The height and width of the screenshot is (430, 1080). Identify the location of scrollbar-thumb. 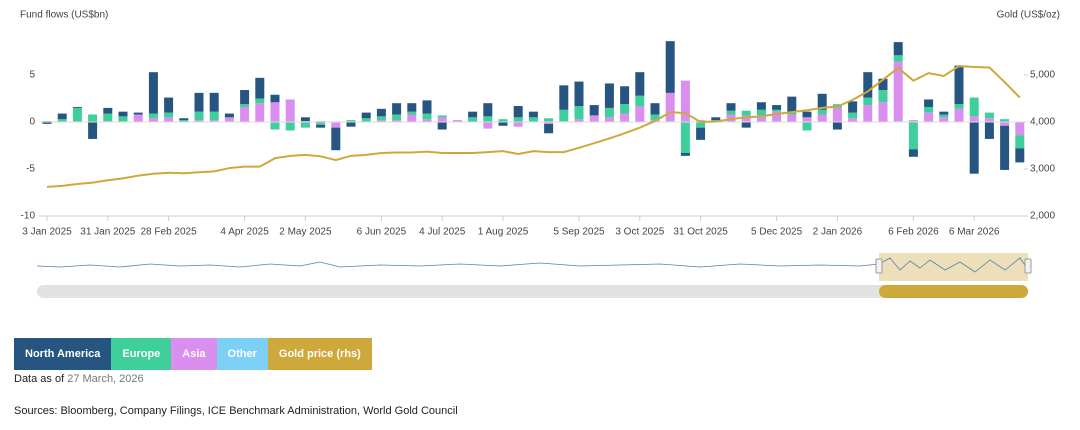
(953, 291).